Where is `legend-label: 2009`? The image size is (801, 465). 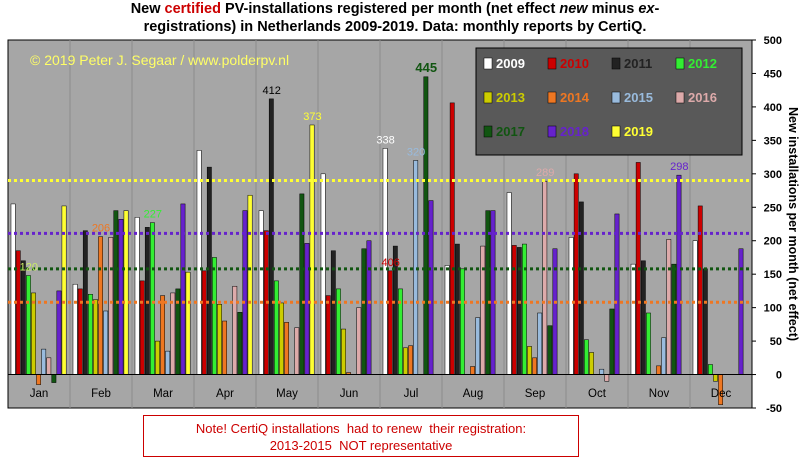 legend-label: 2009 is located at coordinates (510, 63).